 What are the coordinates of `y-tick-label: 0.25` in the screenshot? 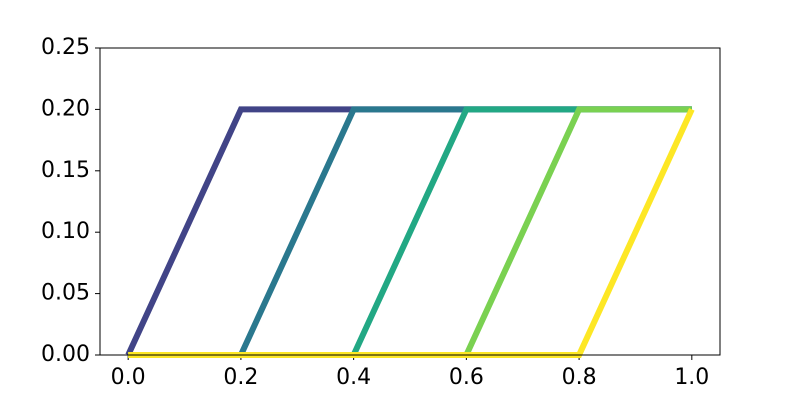 It's located at (65, 47).